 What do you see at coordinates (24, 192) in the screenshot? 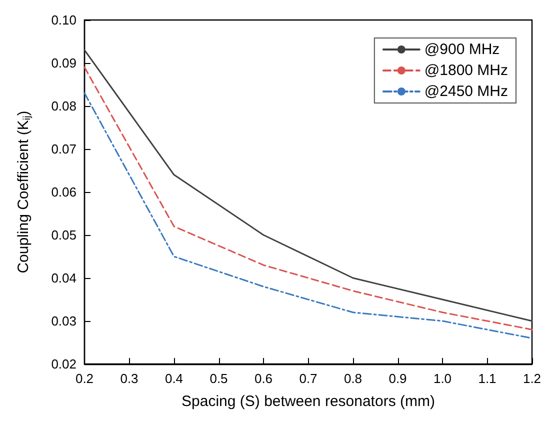
I see `y-axis-title: Coupling Coefficient (Kij)` at bounding box center [24, 192].